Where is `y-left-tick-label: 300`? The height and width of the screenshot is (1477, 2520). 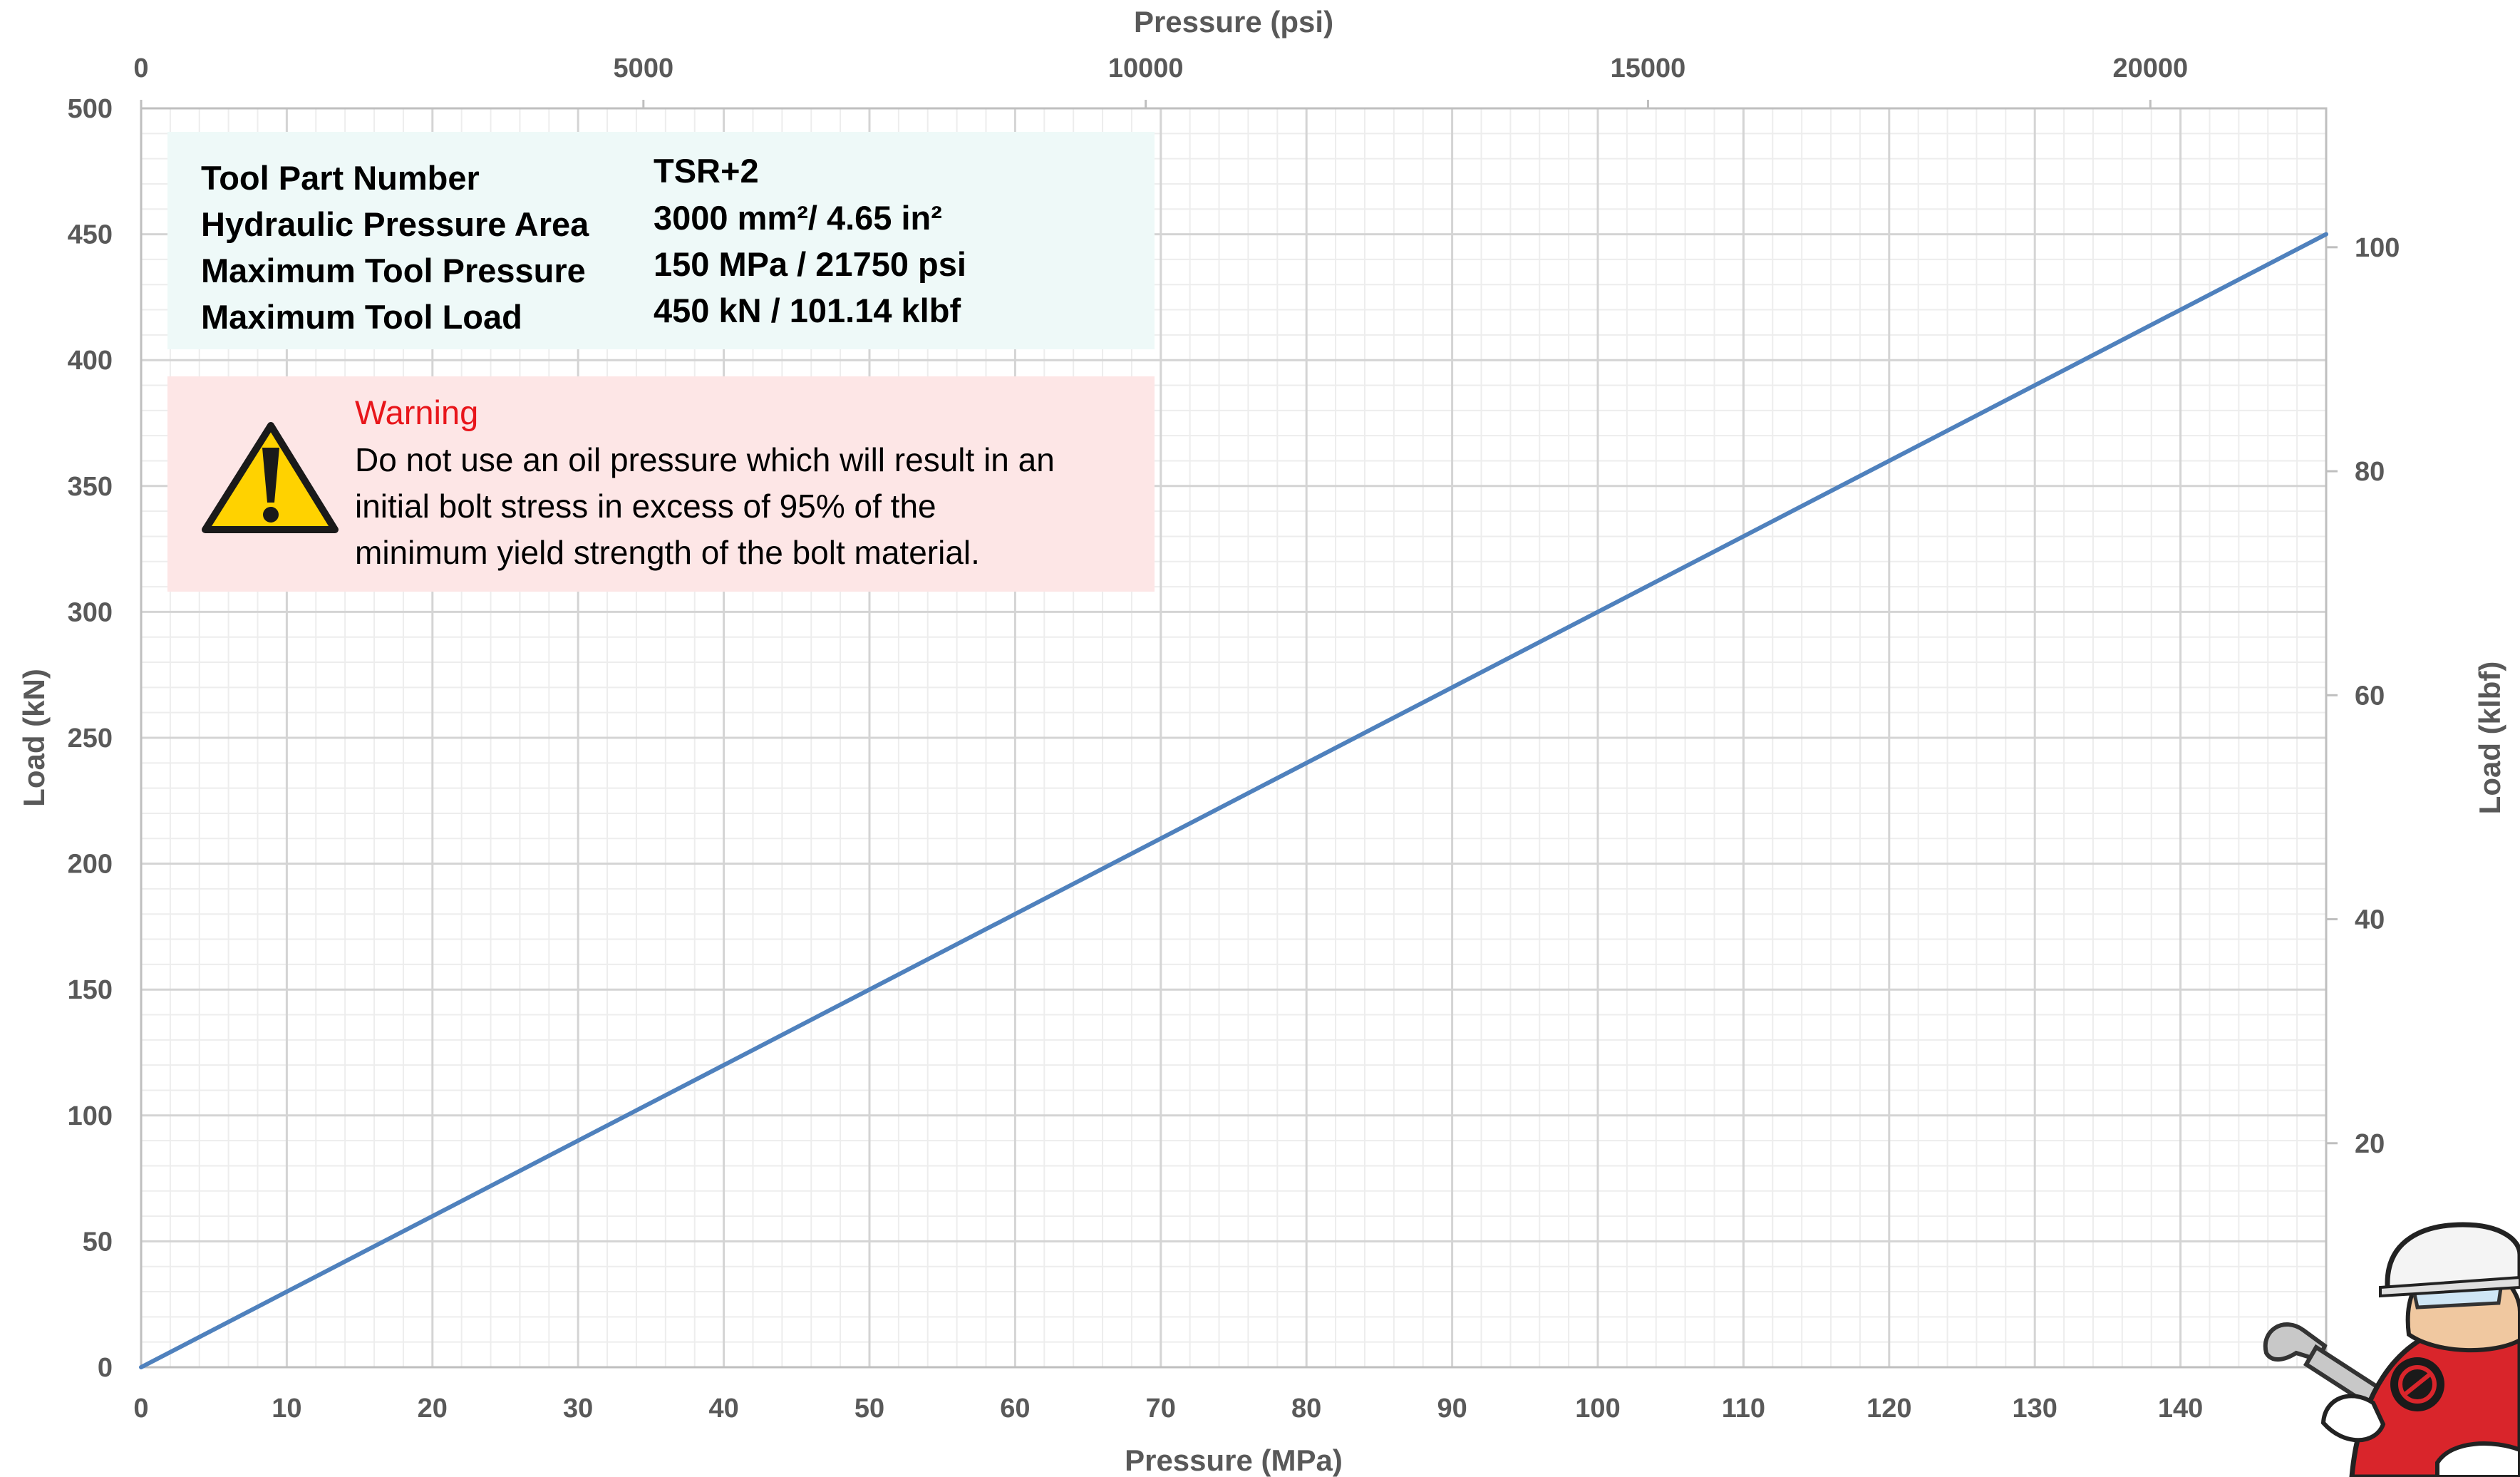
y-left-tick-label: 300 is located at coordinates (90, 612).